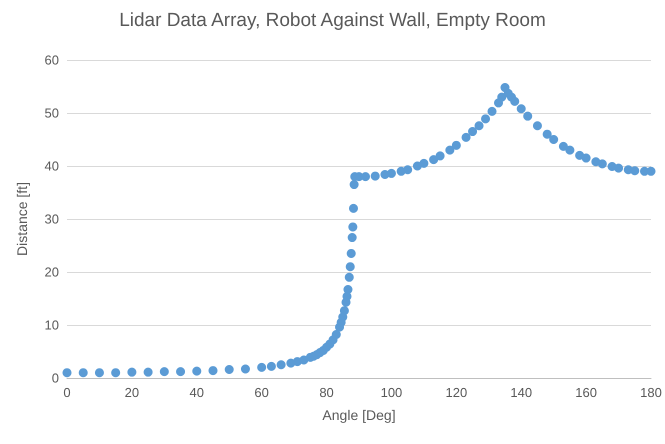 This screenshot has width=665, height=444. What do you see at coordinates (51, 166) in the screenshot?
I see `y-tick-label: 40` at bounding box center [51, 166].